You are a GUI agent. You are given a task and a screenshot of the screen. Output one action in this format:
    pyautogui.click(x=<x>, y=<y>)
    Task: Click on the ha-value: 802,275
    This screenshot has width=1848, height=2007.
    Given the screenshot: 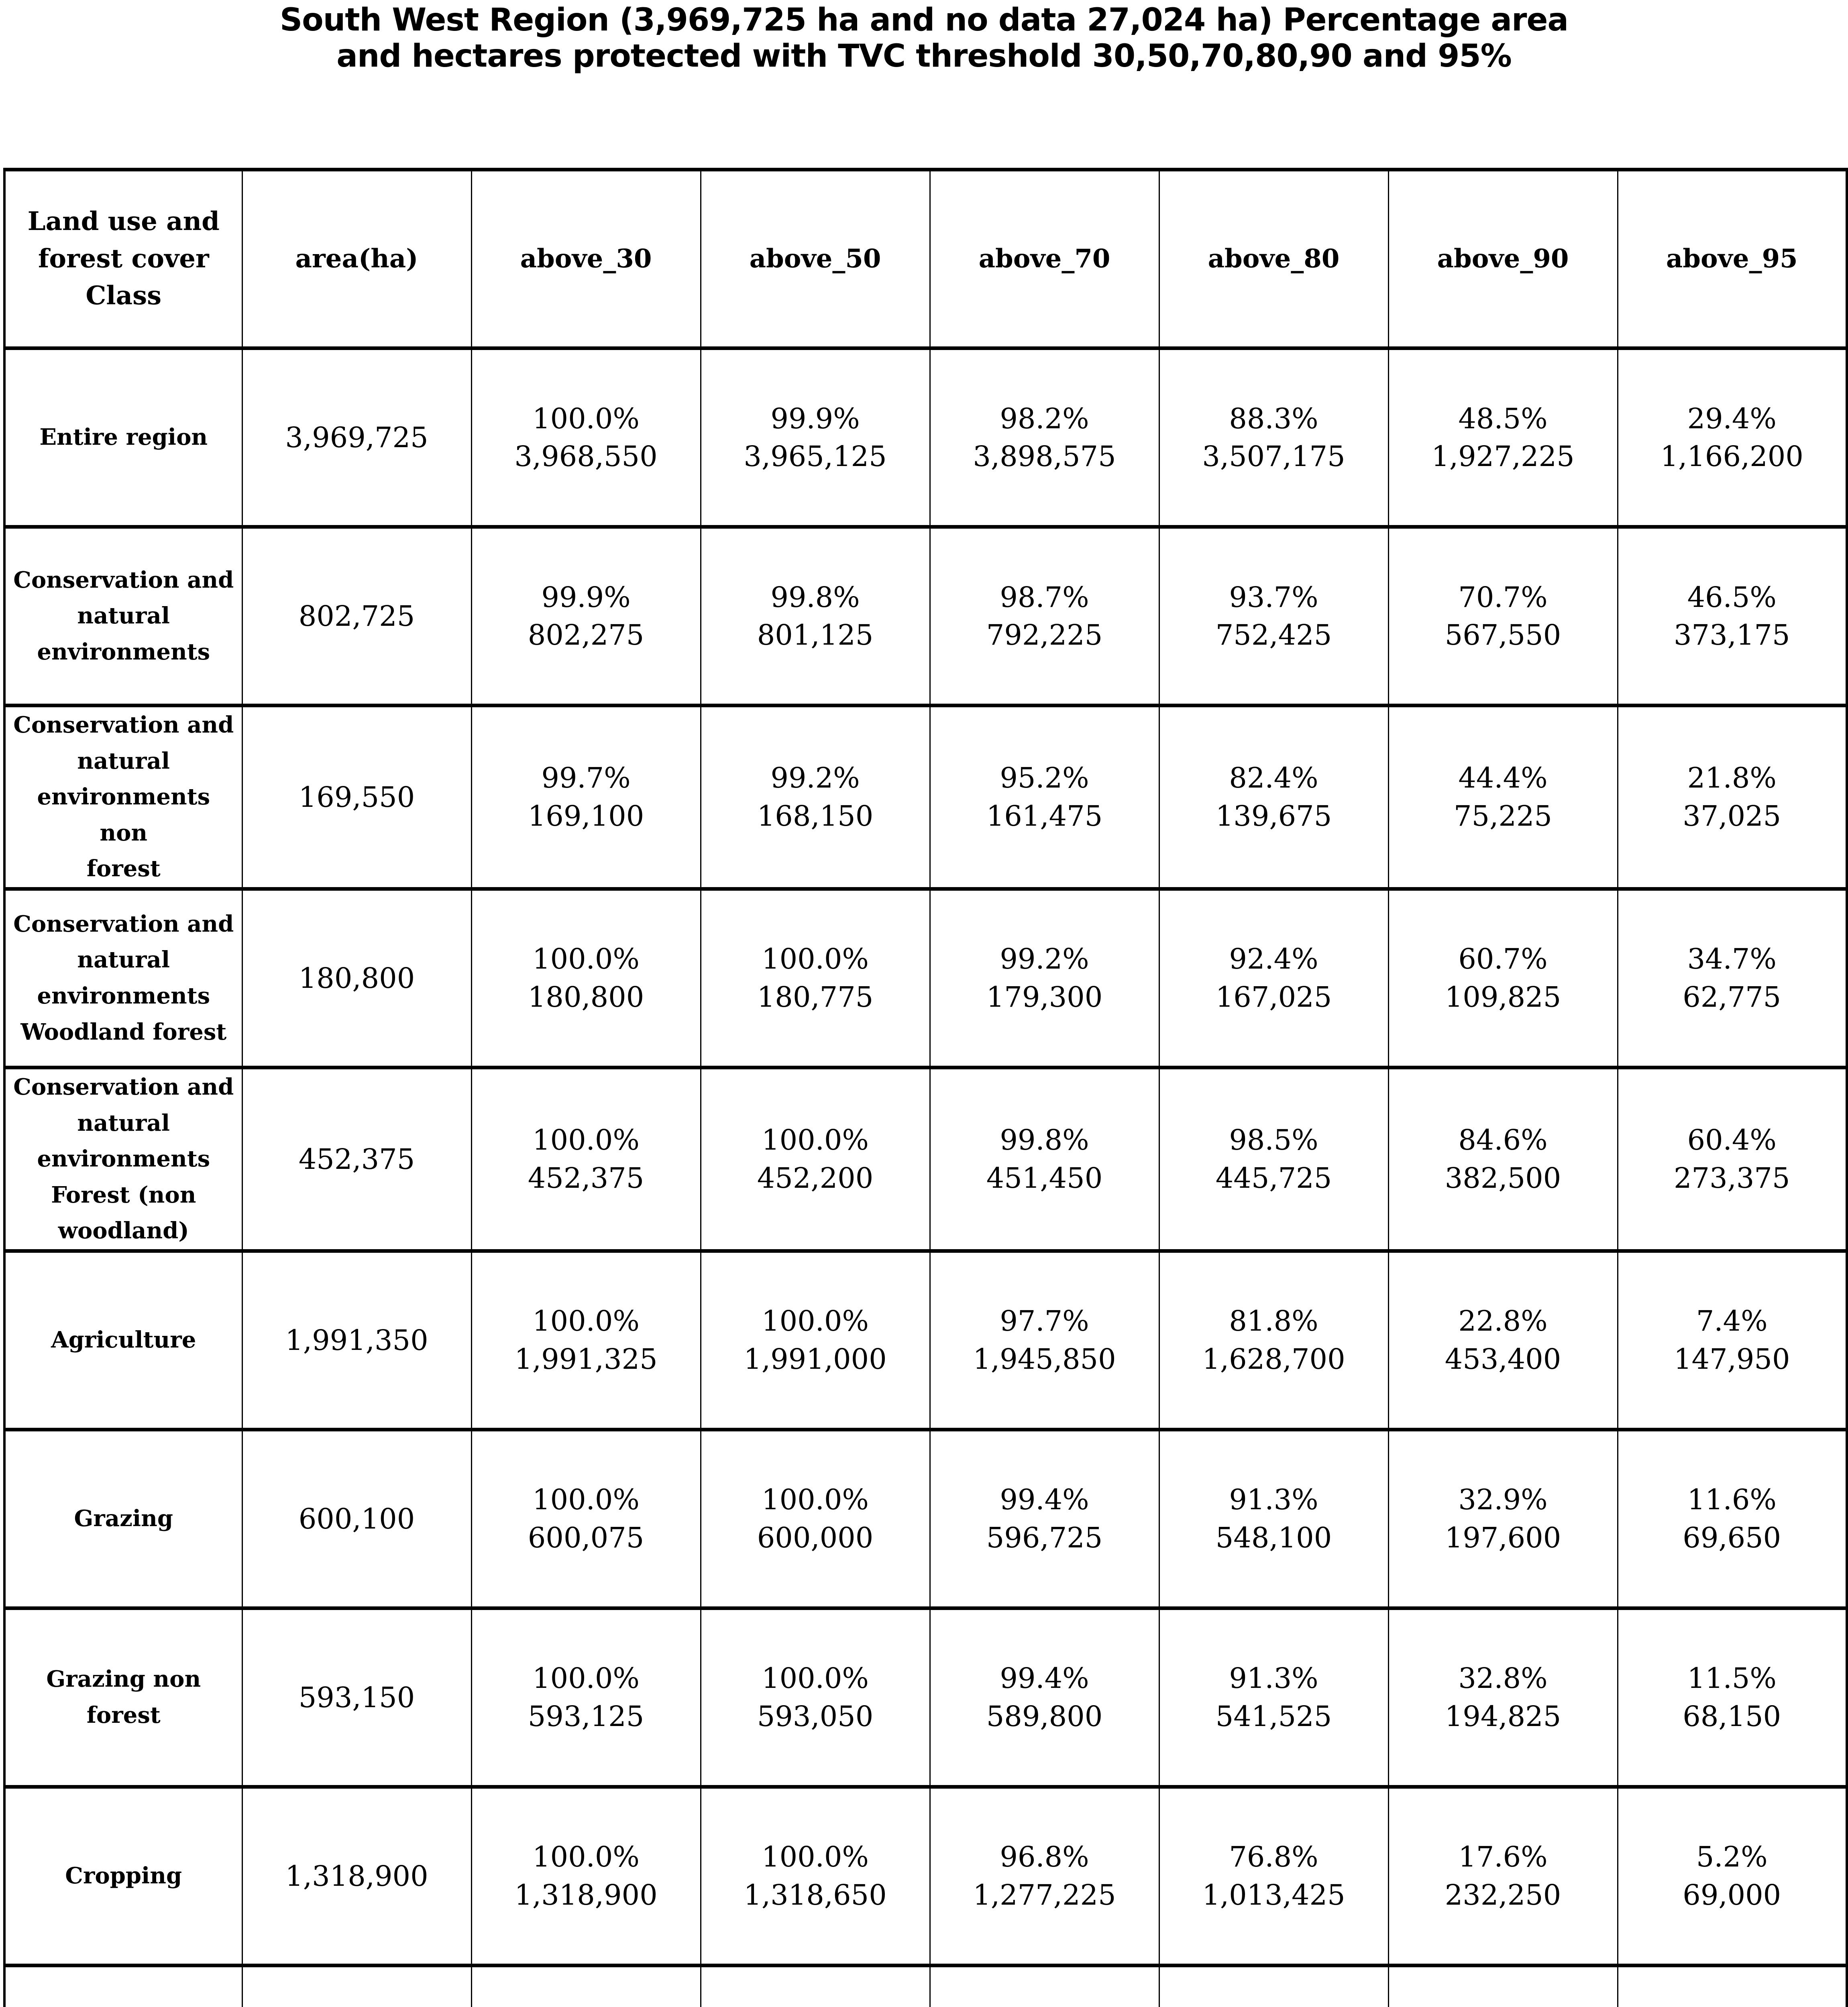 What is the action you would take?
    pyautogui.click(x=586, y=635)
    